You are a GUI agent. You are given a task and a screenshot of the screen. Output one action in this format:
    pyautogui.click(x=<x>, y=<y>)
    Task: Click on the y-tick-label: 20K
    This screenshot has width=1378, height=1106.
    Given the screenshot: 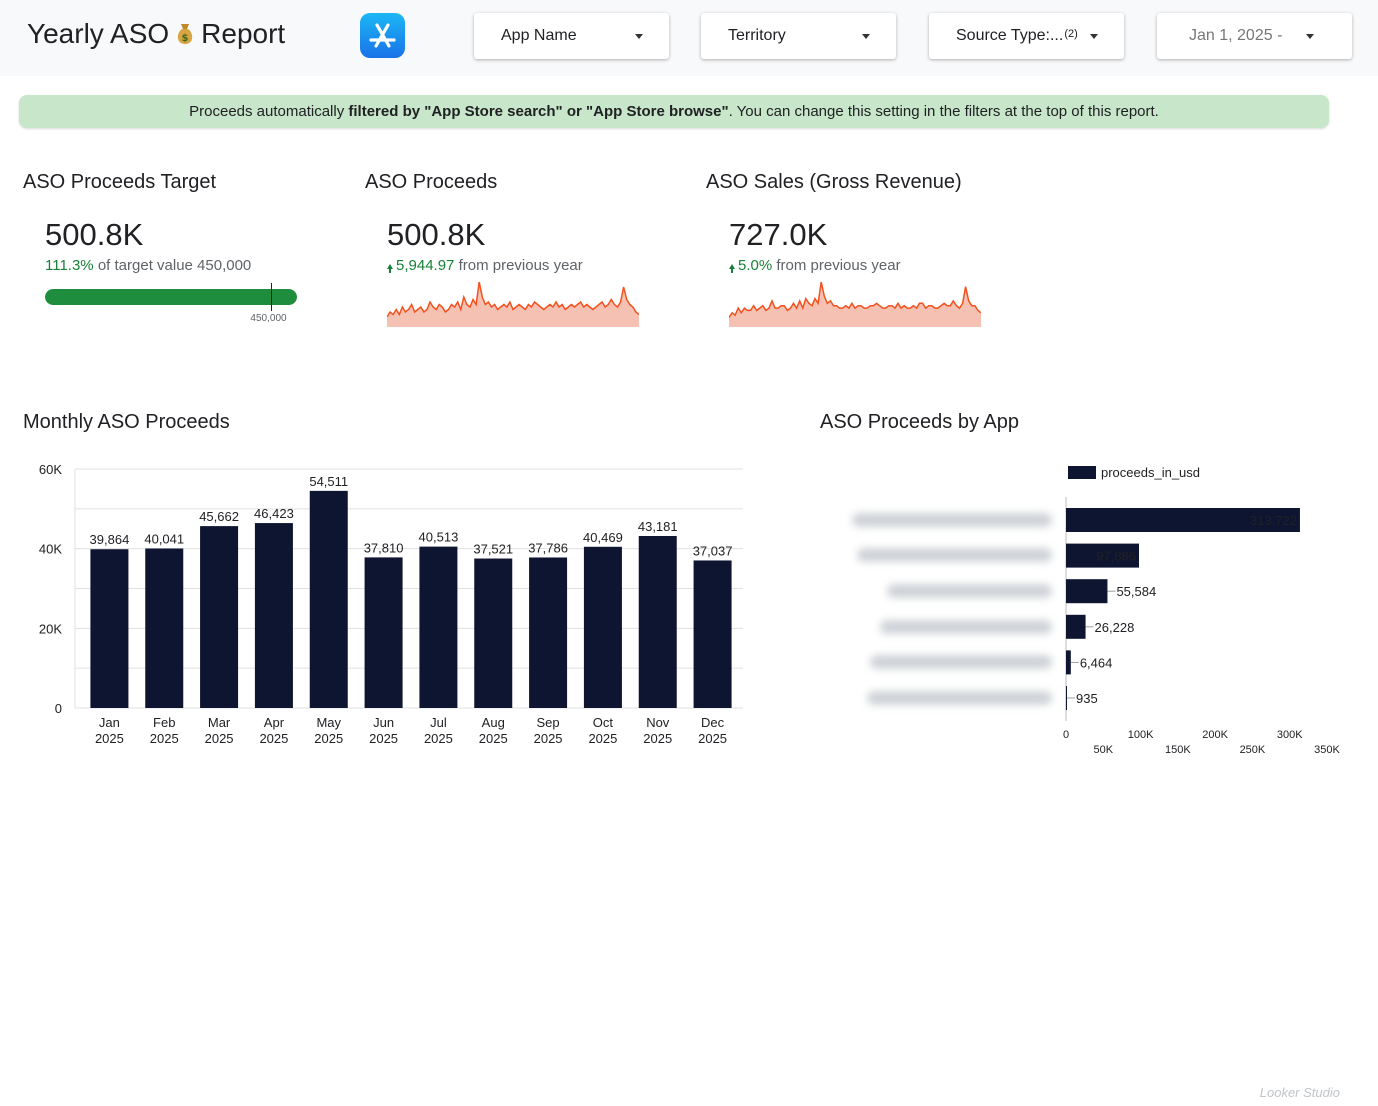 What is the action you would take?
    pyautogui.click(x=50, y=628)
    